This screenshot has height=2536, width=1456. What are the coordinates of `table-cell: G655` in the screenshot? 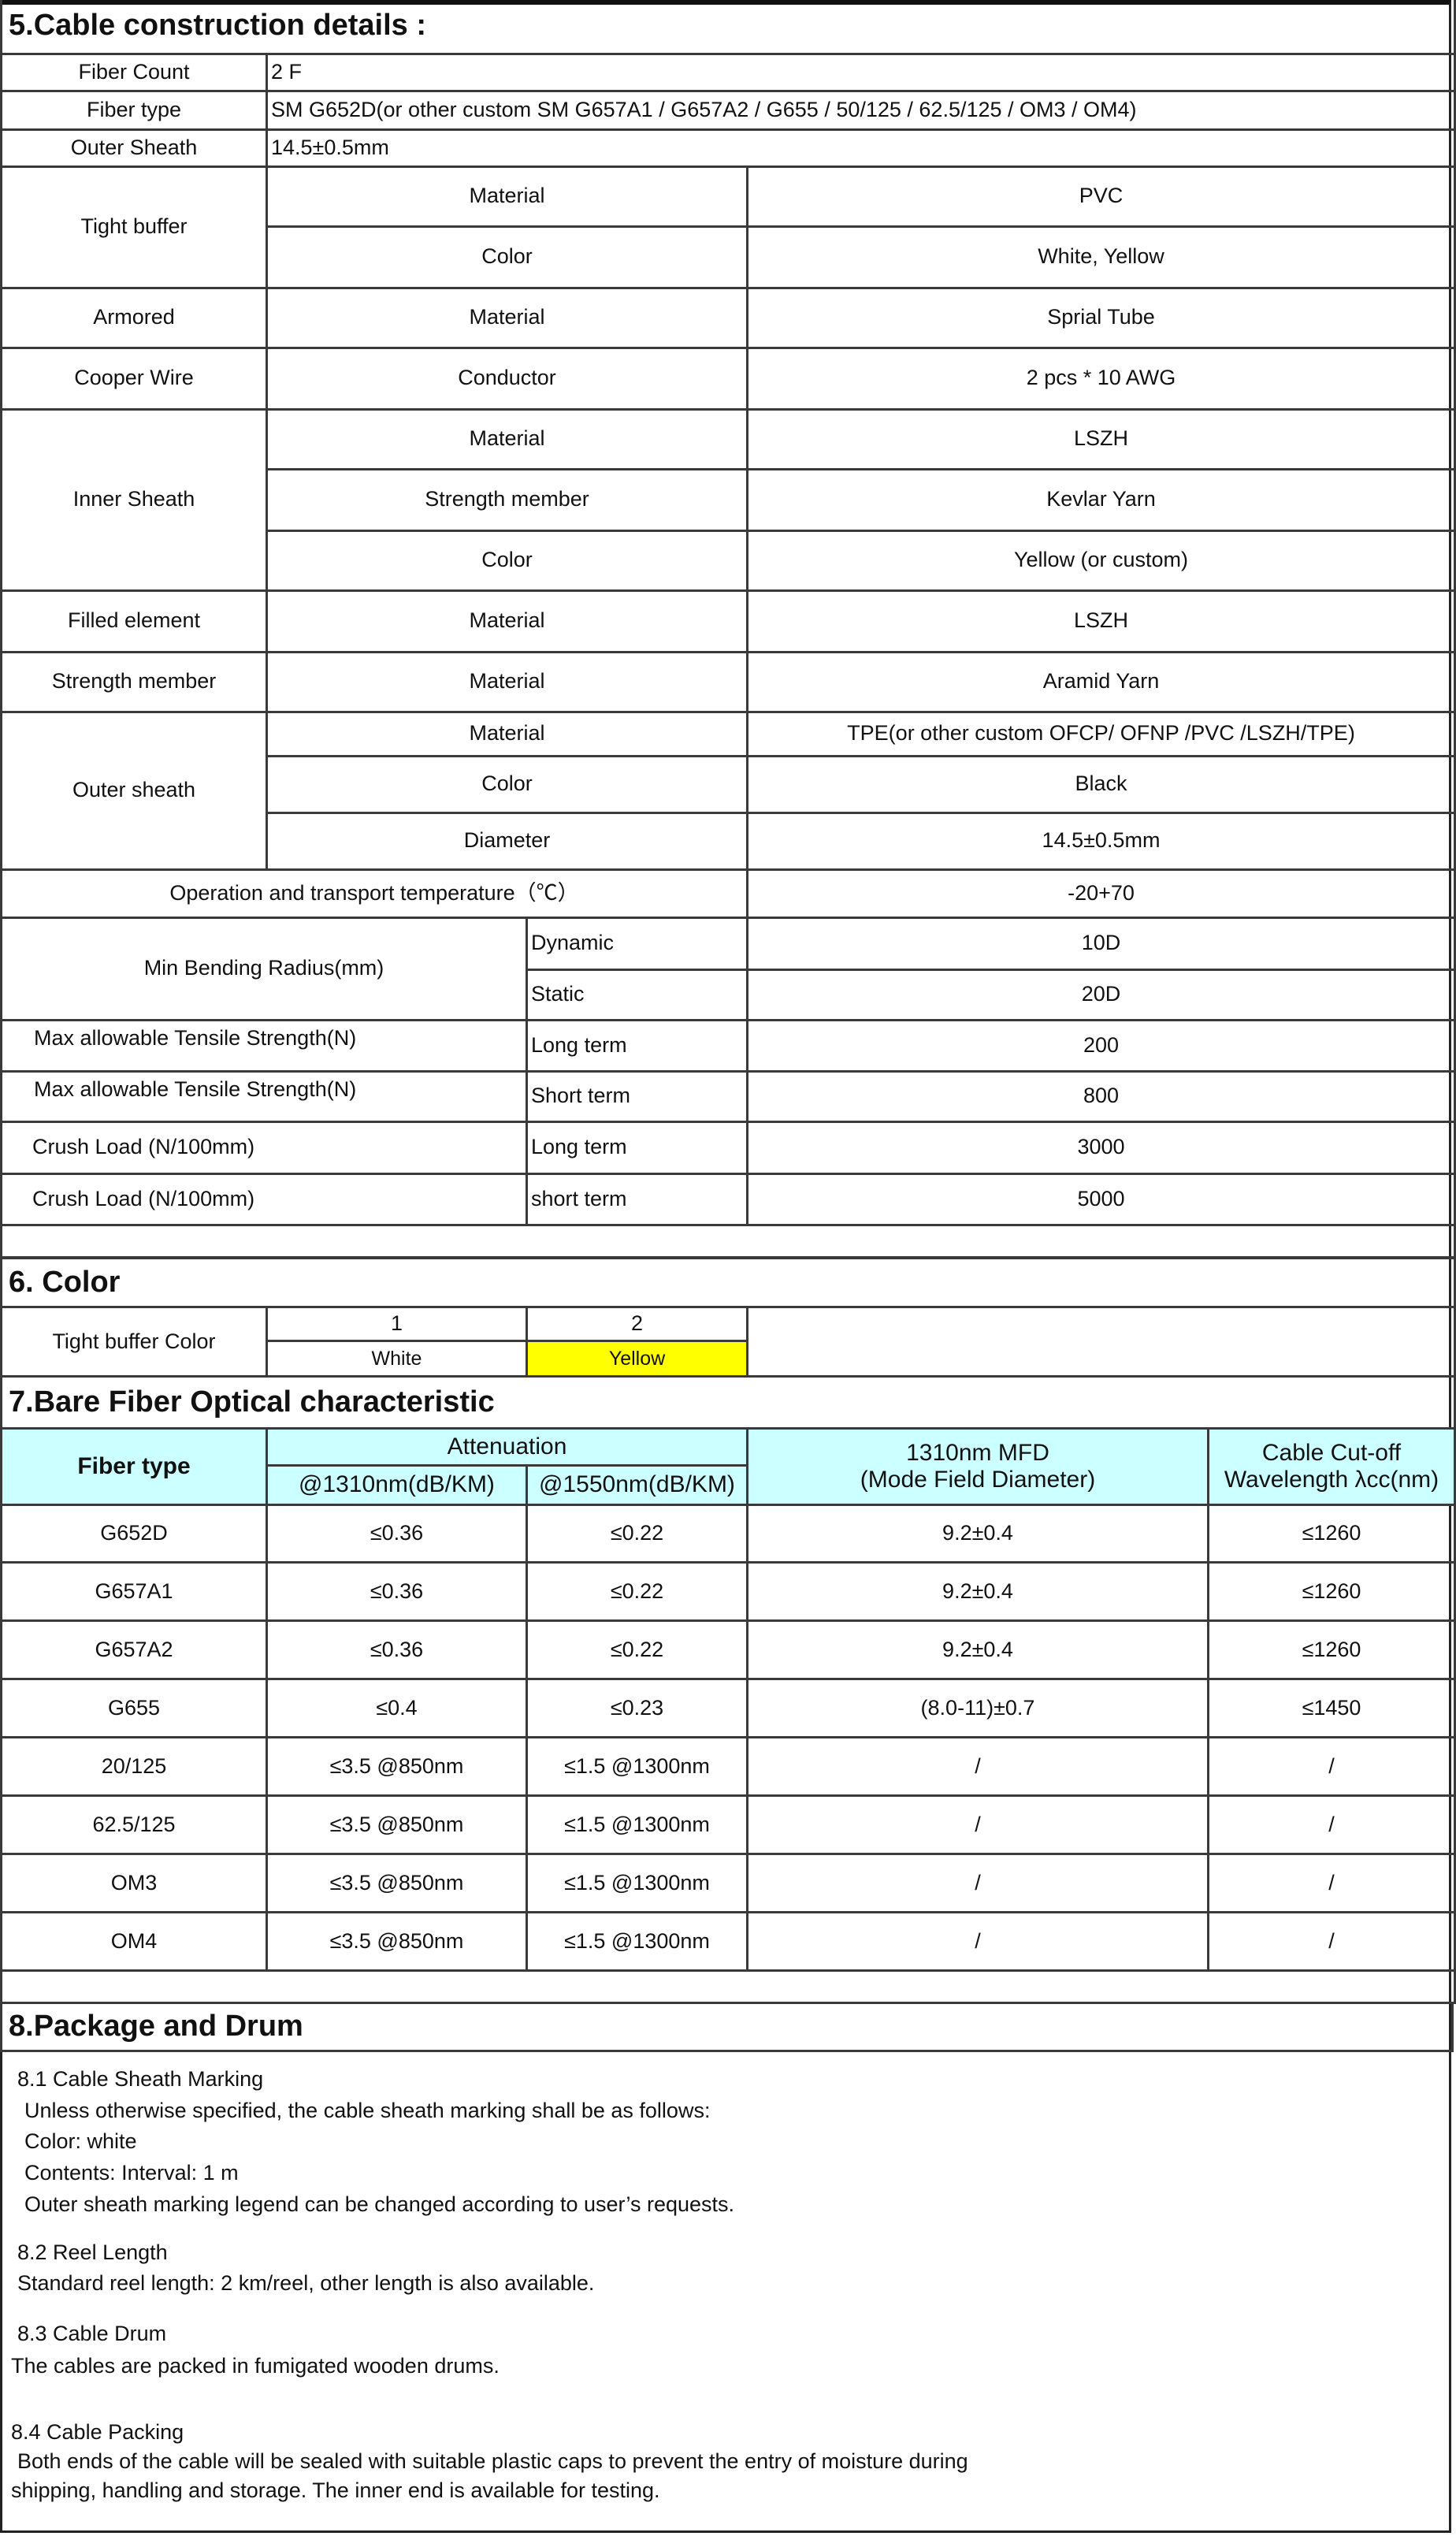 It's located at (134, 1708).